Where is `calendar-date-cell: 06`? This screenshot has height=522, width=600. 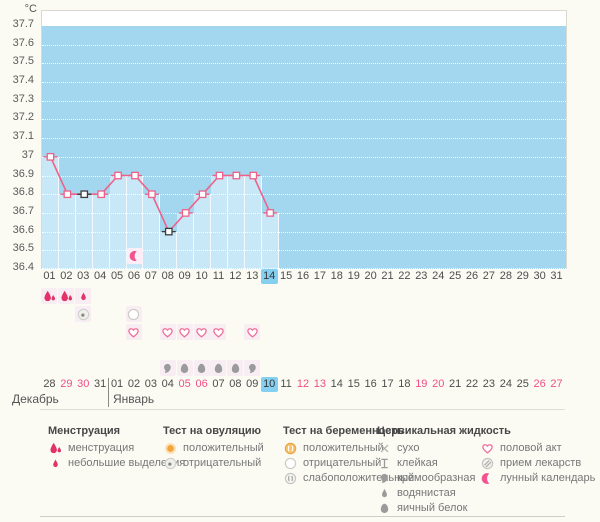 calendar-date-cell: 06 is located at coordinates (201, 384).